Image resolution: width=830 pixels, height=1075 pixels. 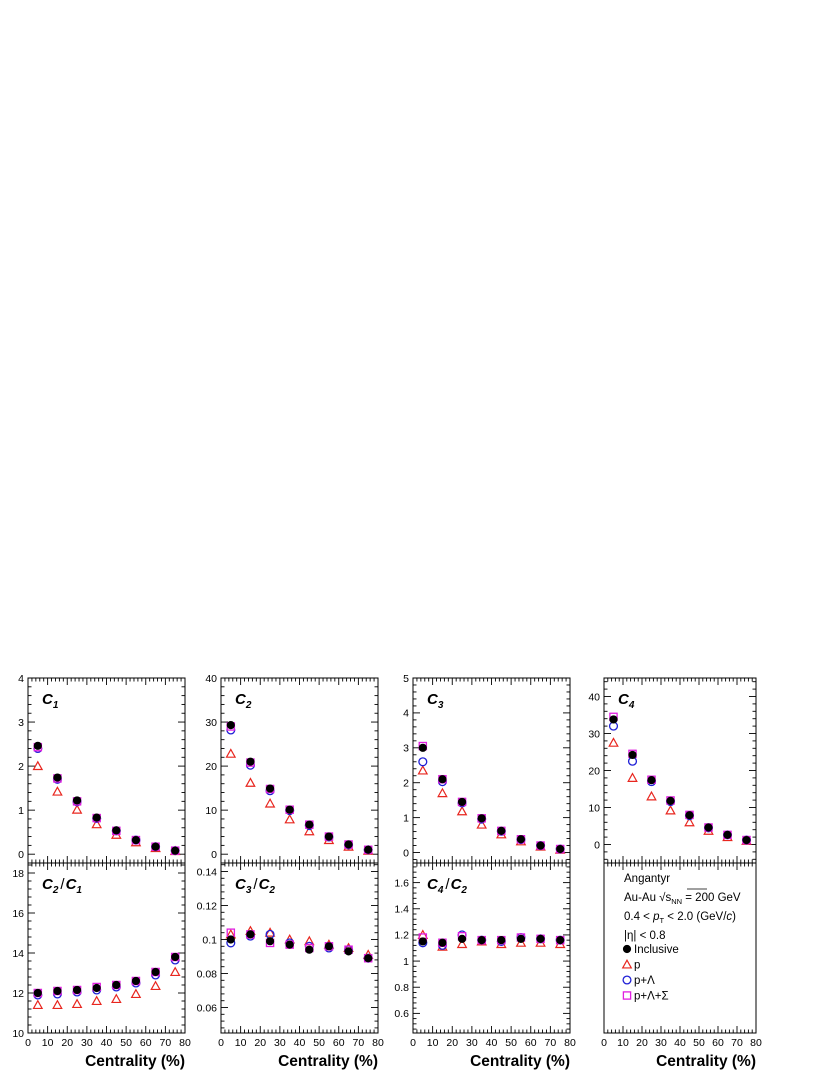 What do you see at coordinates (401, 988) in the screenshot?
I see `y-tick-label: 0.8` at bounding box center [401, 988].